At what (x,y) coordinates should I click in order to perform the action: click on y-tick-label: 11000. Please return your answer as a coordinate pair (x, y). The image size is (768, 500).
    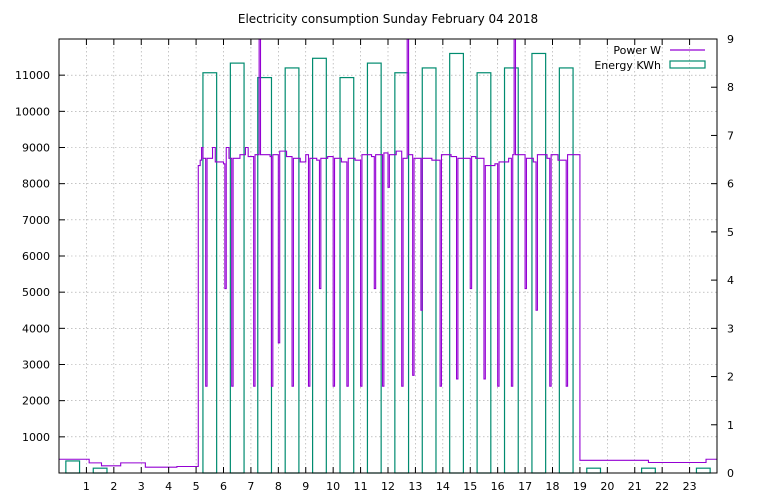
    Looking at the image, I should click on (32, 75).